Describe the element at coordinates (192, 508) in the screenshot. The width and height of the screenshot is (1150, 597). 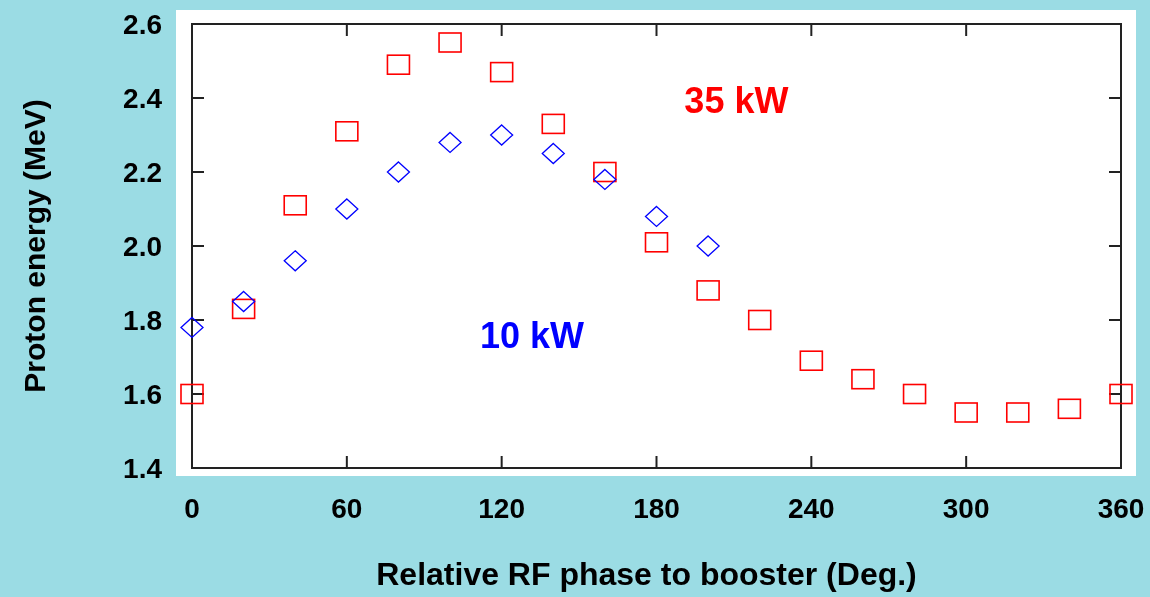
I see `x-tick-label: 0` at that location.